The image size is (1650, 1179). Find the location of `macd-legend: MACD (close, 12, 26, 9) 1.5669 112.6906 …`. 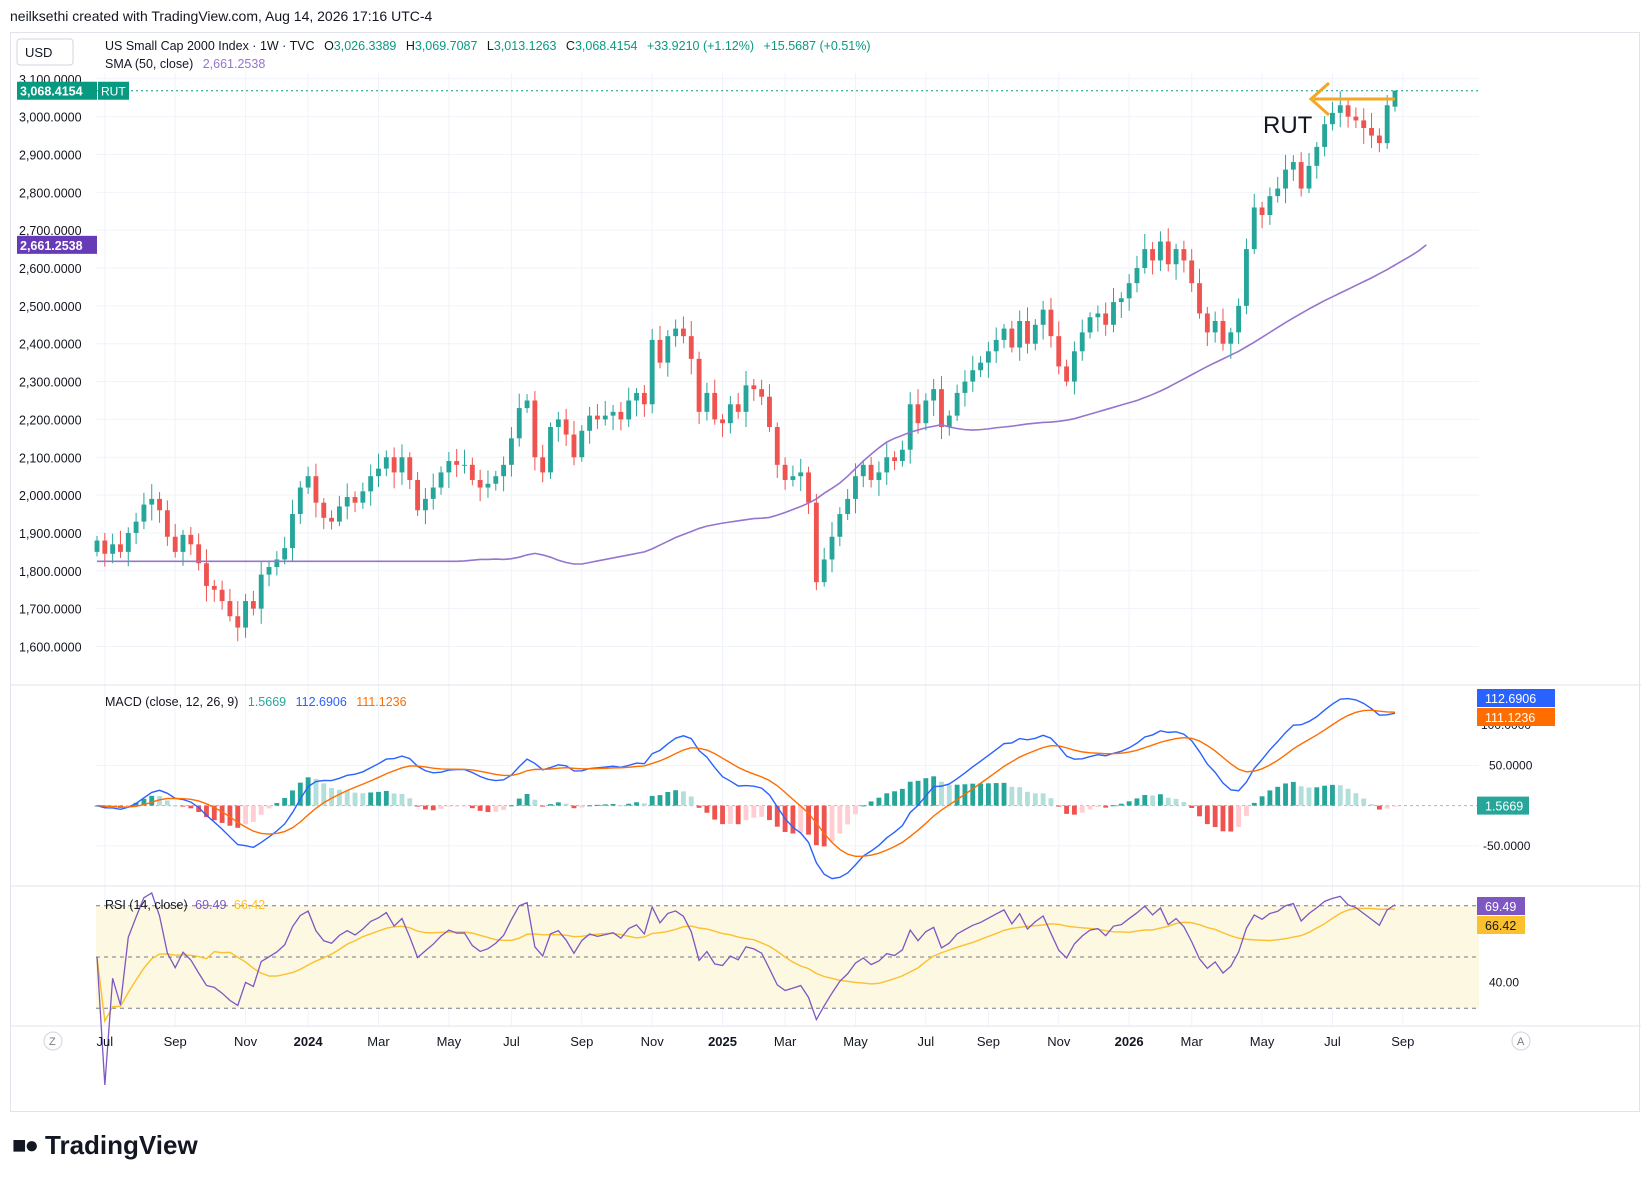

macd-legend: MACD (close, 12, 26, 9) 1.5669 112.6906 … is located at coordinates (256, 702).